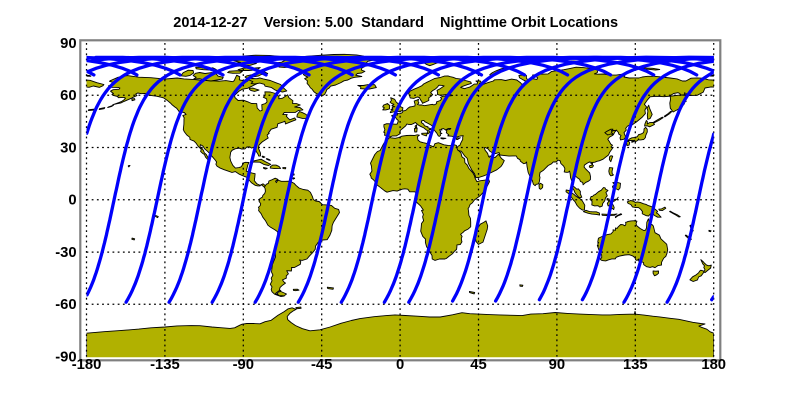 This screenshot has height=405, width=800. What do you see at coordinates (65, 253) in the screenshot?
I see `svg-text: -30` at bounding box center [65, 253].